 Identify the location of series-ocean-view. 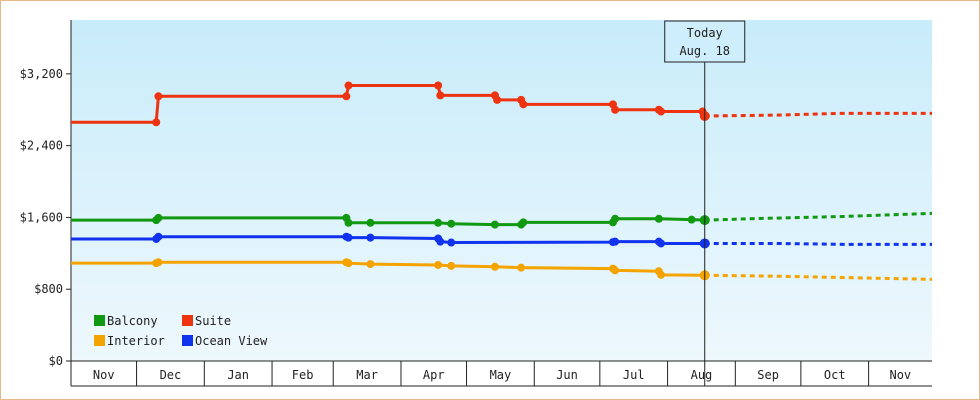
(501, 240).